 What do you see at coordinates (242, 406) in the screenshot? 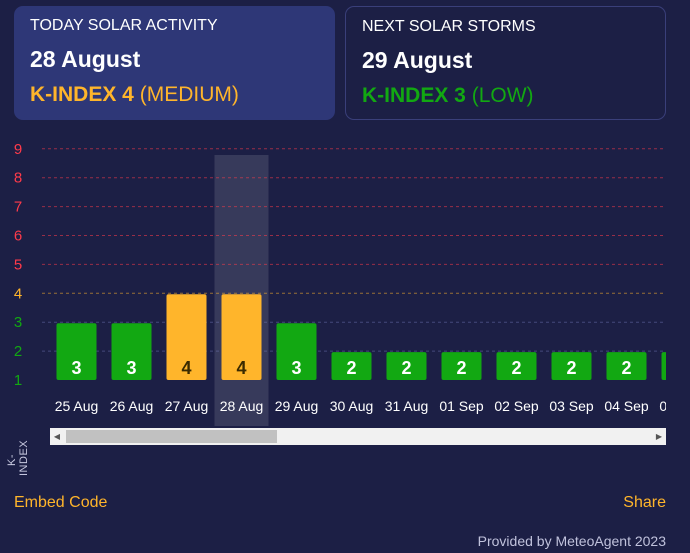
I see `x-tick-label: 28 Aug` at bounding box center [242, 406].